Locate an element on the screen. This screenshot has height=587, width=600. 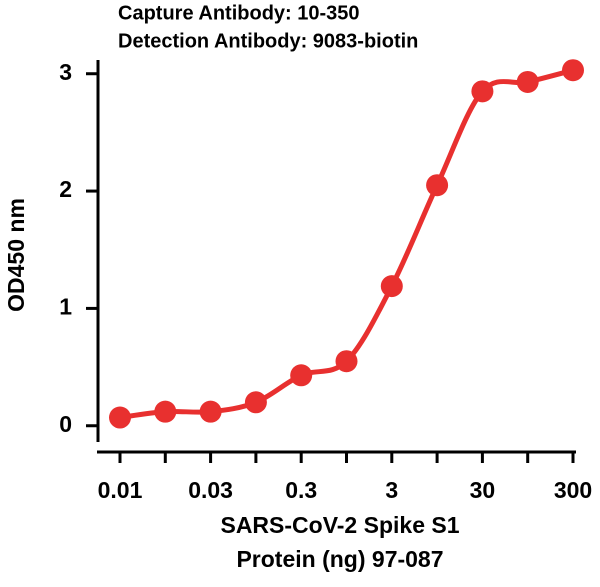
x-tick-label: 0.3 is located at coordinates (301, 490).